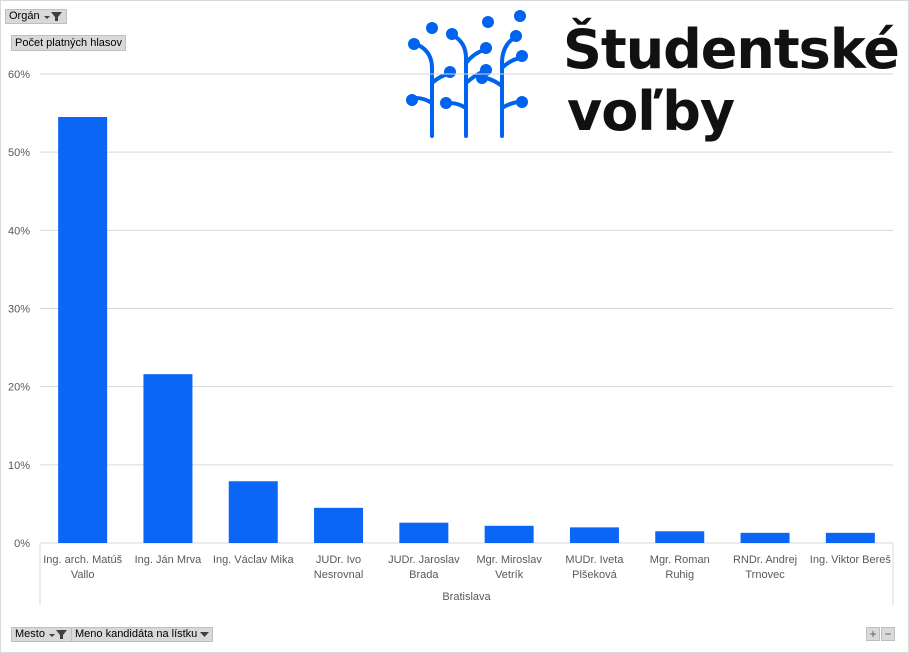 Image resolution: width=909 pixels, height=653 pixels. I want to click on logo-text-line2: voľby, so click(651, 111).